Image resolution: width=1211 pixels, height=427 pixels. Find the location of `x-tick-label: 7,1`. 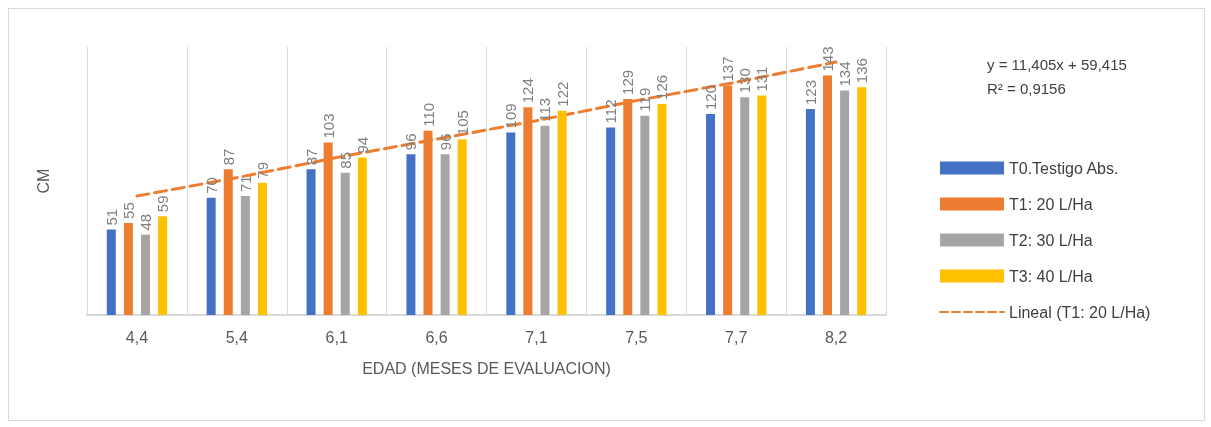

x-tick-label: 7,1 is located at coordinates (536, 337).